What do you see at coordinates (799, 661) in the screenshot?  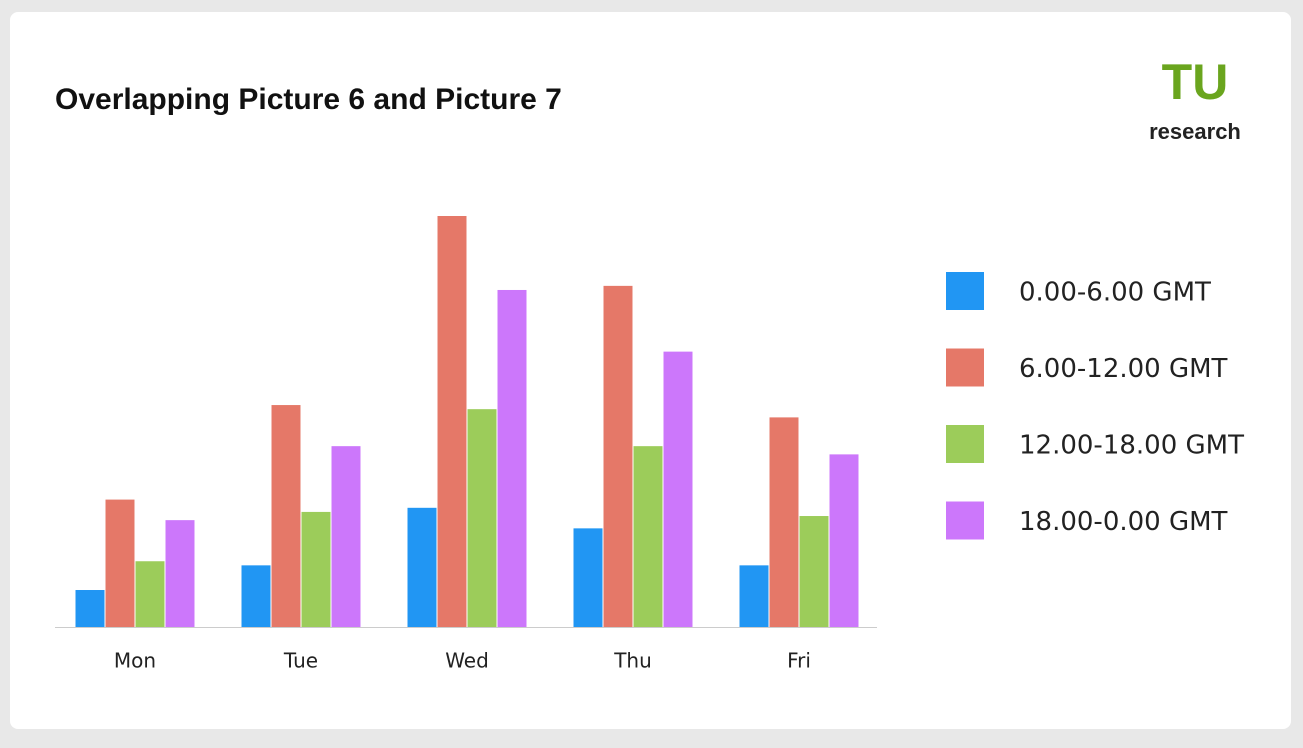 I see `x-tick-label: Fri` at bounding box center [799, 661].